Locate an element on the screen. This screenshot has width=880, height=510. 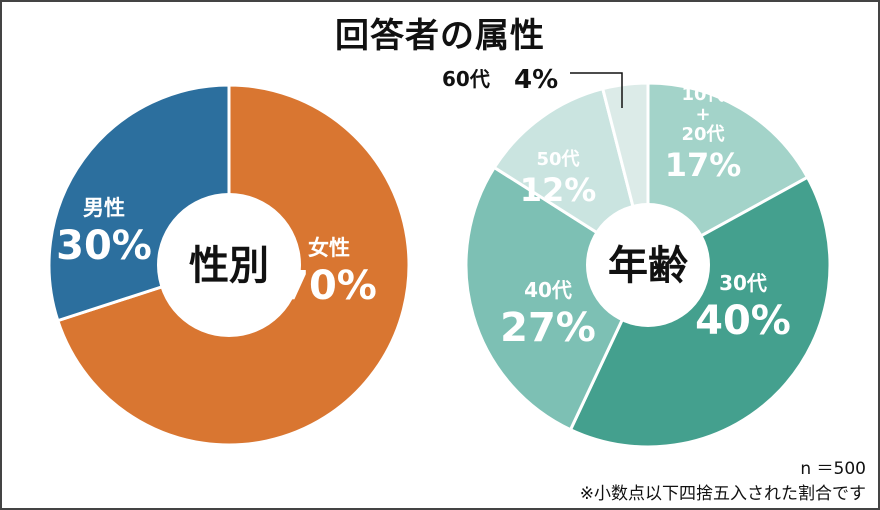
callout-leader-line is located at coordinates (596, 90).